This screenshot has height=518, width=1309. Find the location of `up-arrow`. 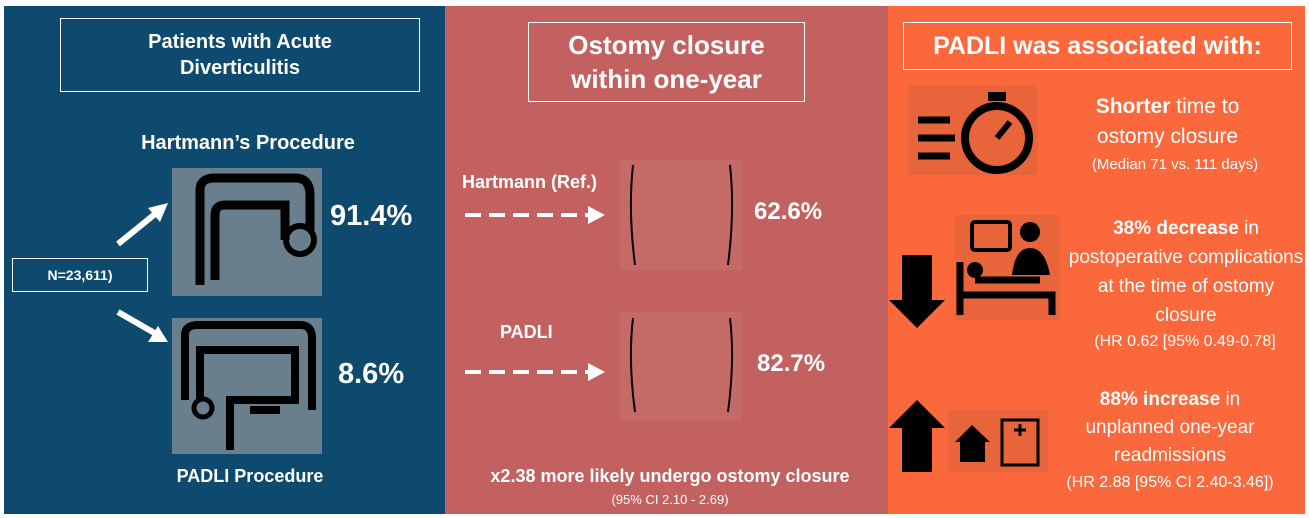

up-arrow is located at coordinates (917, 436).